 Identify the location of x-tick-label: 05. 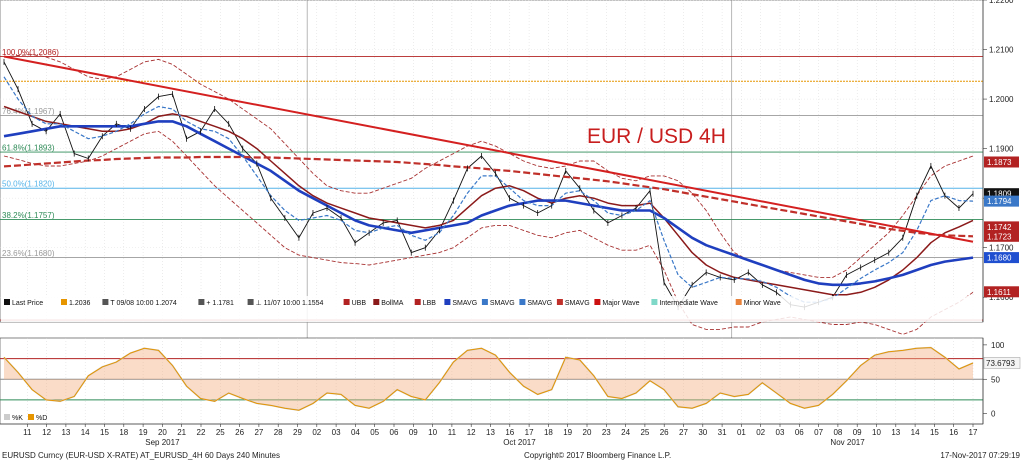
(374, 432).